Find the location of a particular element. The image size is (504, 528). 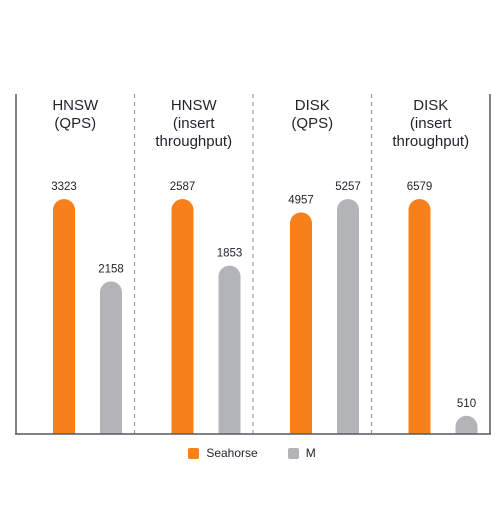

data-label: 2587 is located at coordinates (183, 187).